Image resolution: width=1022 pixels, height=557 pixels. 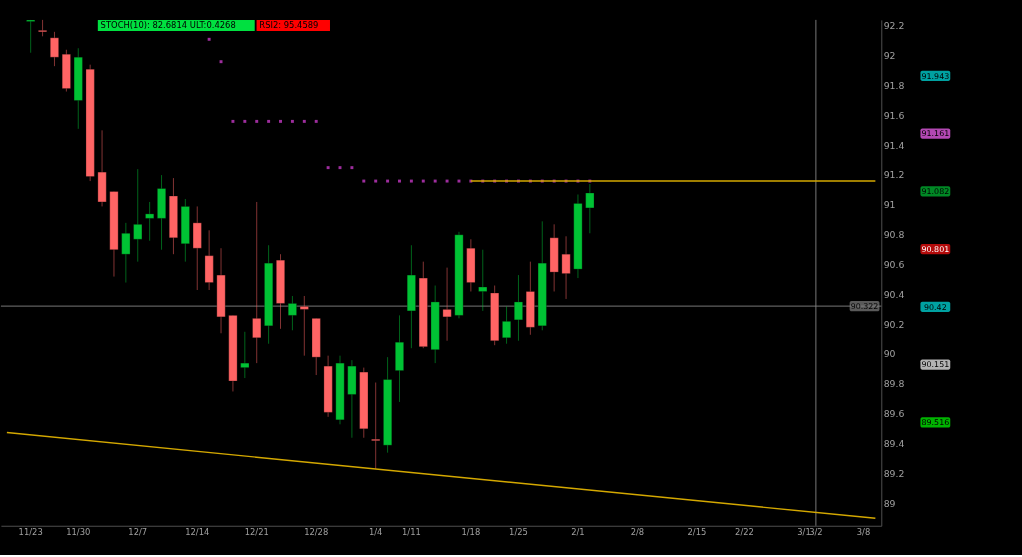 I want to click on x-tick-label: 11/30, so click(x=78, y=531).